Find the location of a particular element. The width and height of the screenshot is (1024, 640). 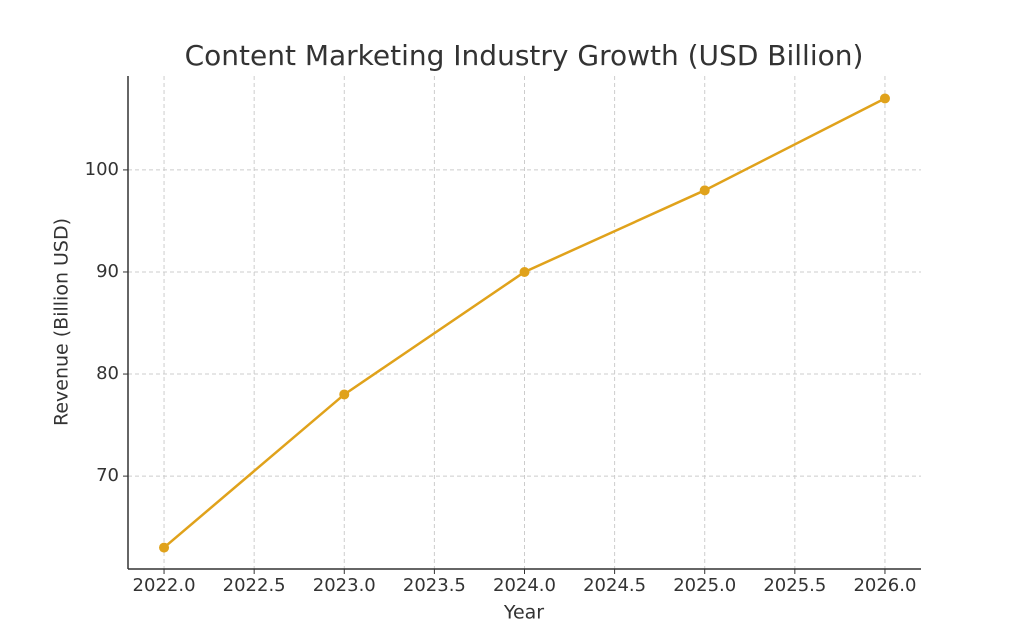

y-tick-label: 100 is located at coordinates (102, 169).